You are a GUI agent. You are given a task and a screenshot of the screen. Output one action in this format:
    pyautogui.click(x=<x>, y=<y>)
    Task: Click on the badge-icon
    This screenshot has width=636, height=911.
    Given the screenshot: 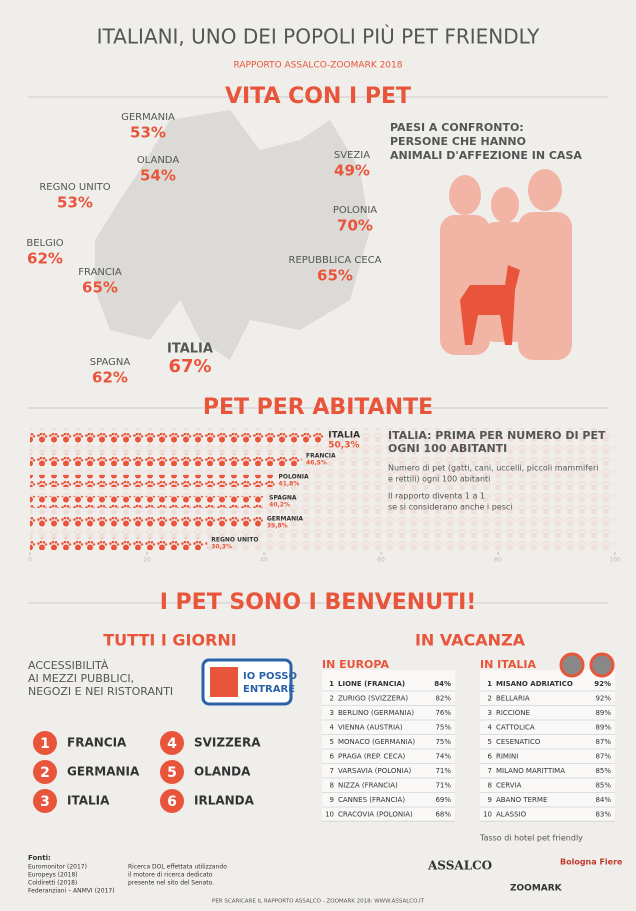 What is the action you would take?
    pyautogui.click(x=224, y=682)
    